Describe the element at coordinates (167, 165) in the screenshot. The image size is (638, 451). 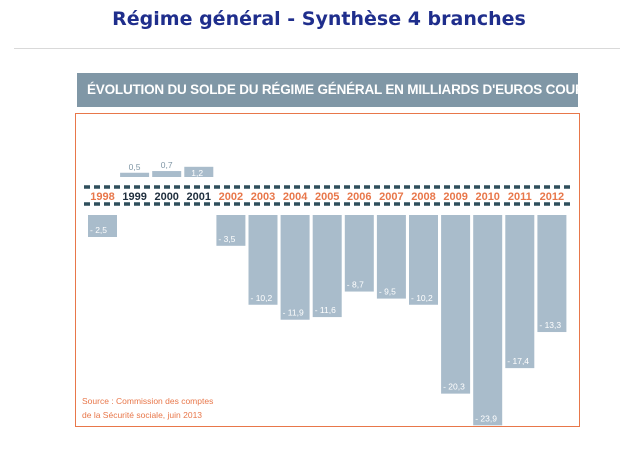
I see `value-label: 0,7` at that location.